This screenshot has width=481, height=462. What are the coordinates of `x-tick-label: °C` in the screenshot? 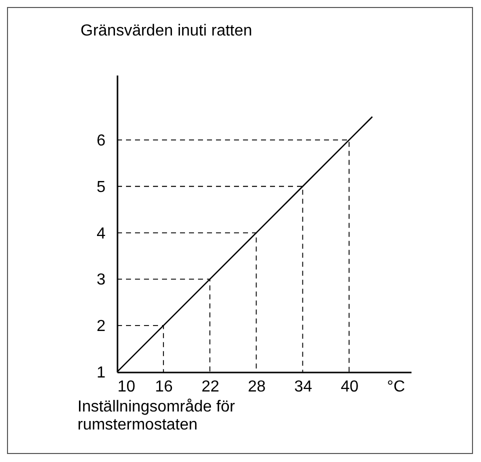 It's located at (396, 387).